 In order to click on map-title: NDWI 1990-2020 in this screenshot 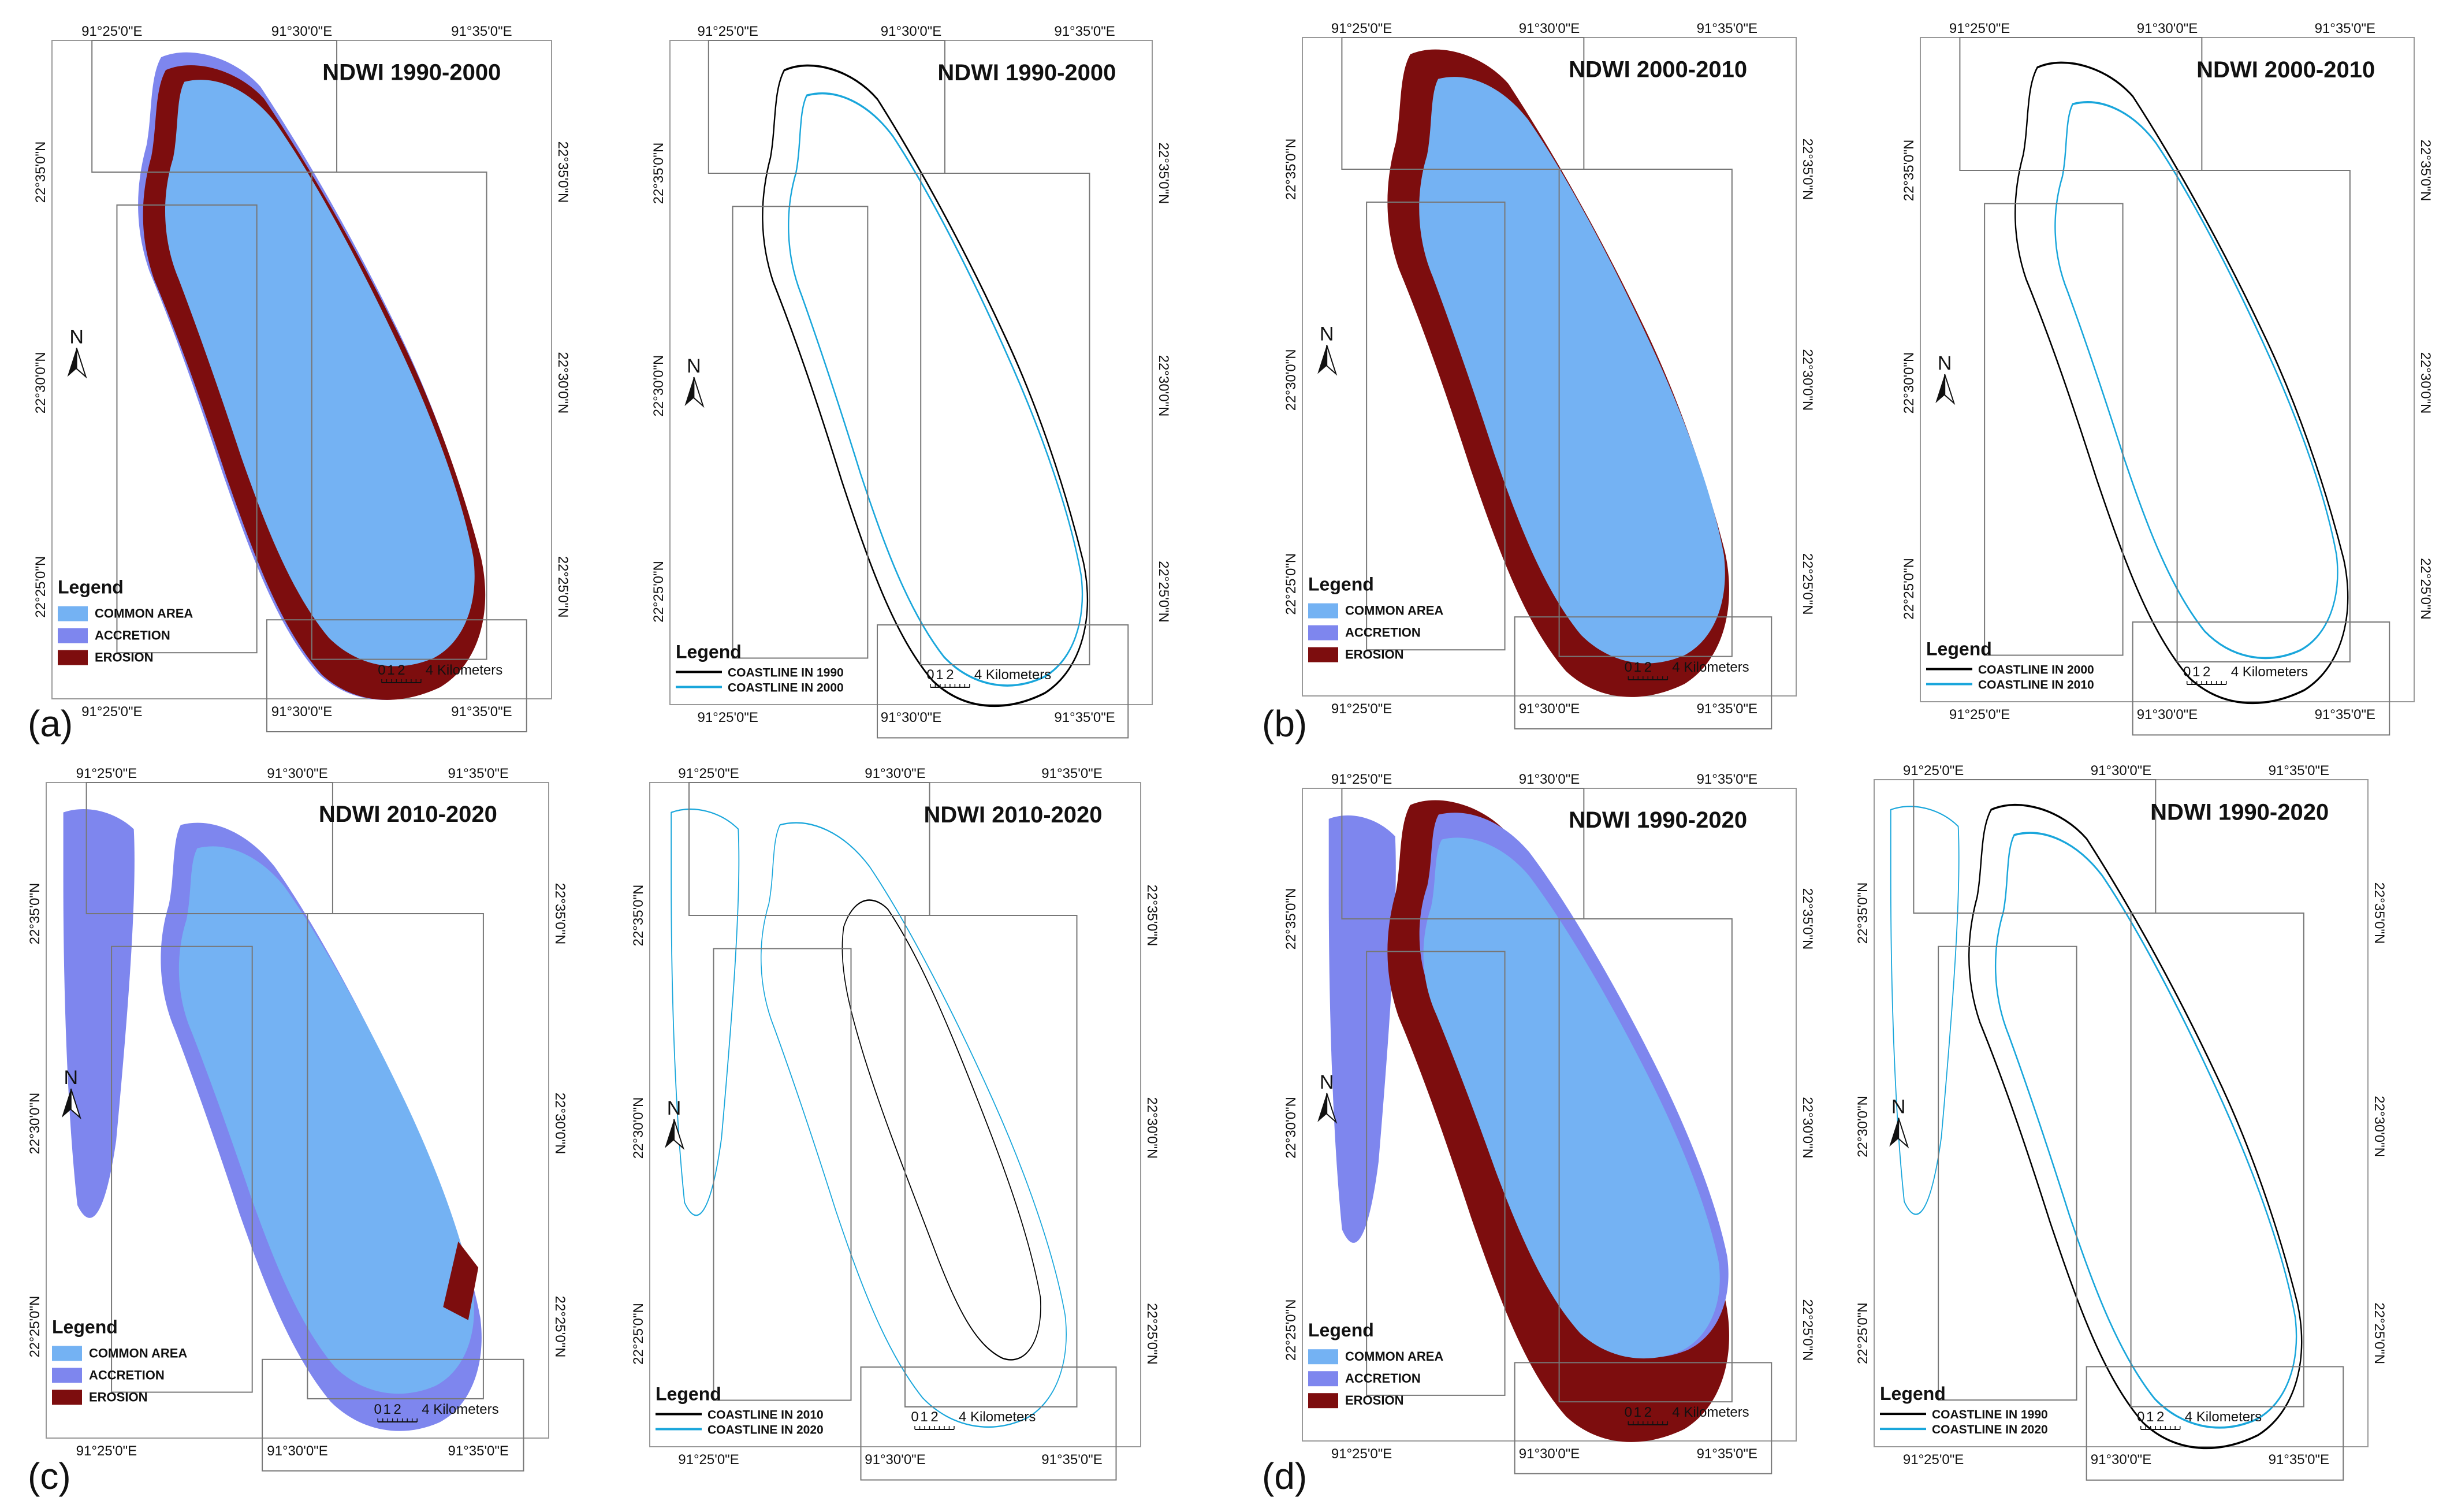, I will do `click(1658, 820)`.